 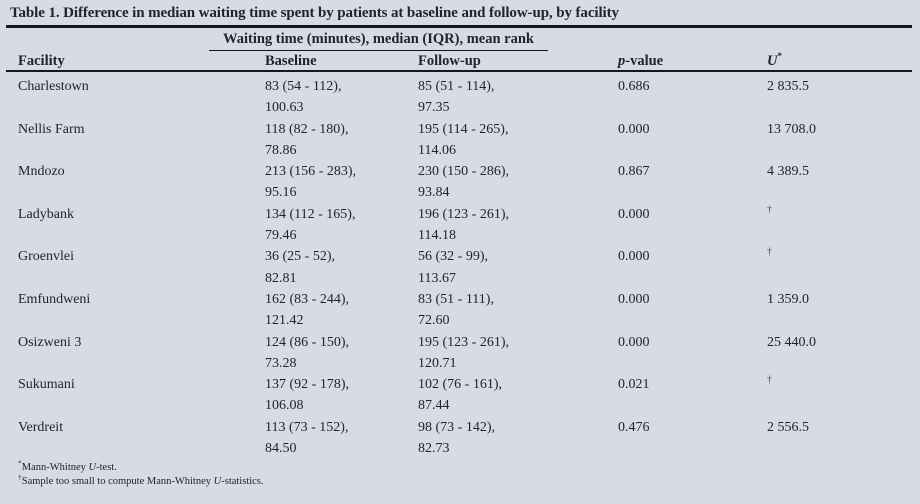 I want to click on baseline-cell: 124 (86 - 150), 73.28, so click(x=307, y=352).